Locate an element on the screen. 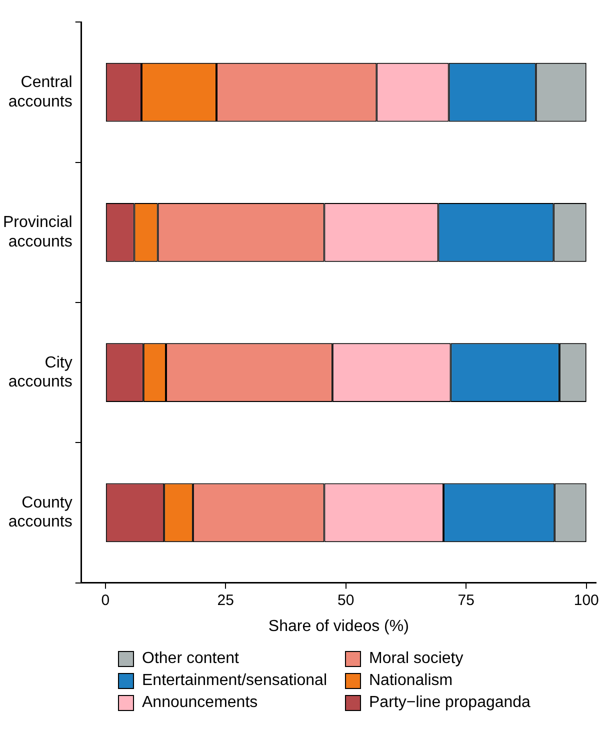 The image size is (606, 729). legend-label: Other content is located at coordinates (190, 659).